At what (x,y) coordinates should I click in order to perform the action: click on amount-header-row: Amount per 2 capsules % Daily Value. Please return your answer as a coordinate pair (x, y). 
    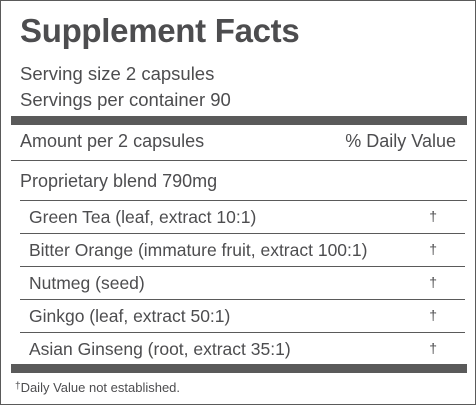
    Looking at the image, I should click on (238, 141).